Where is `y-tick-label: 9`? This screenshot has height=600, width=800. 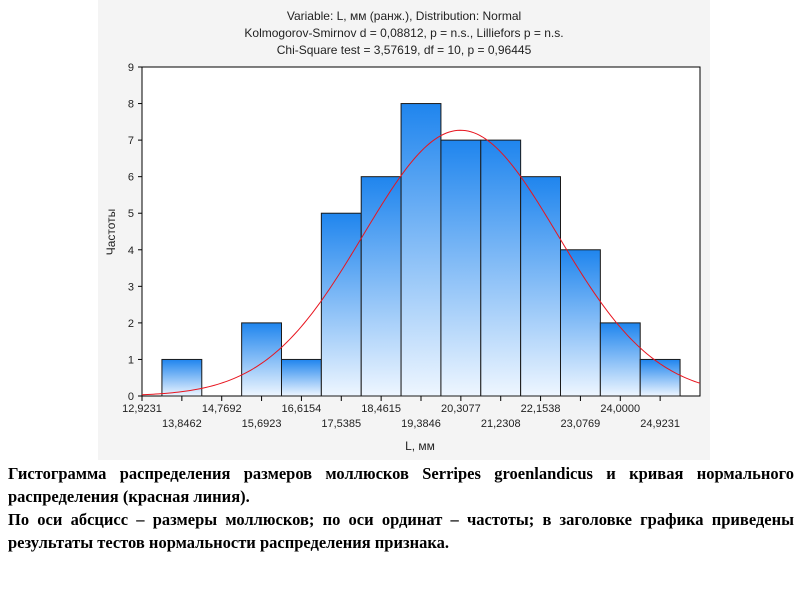 y-tick-label: 9 is located at coordinates (131, 68).